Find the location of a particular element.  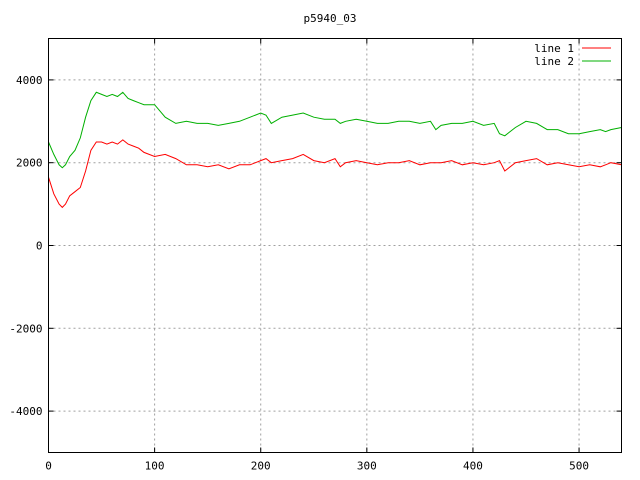

x-tick-label: 0 is located at coordinates (48, 466).